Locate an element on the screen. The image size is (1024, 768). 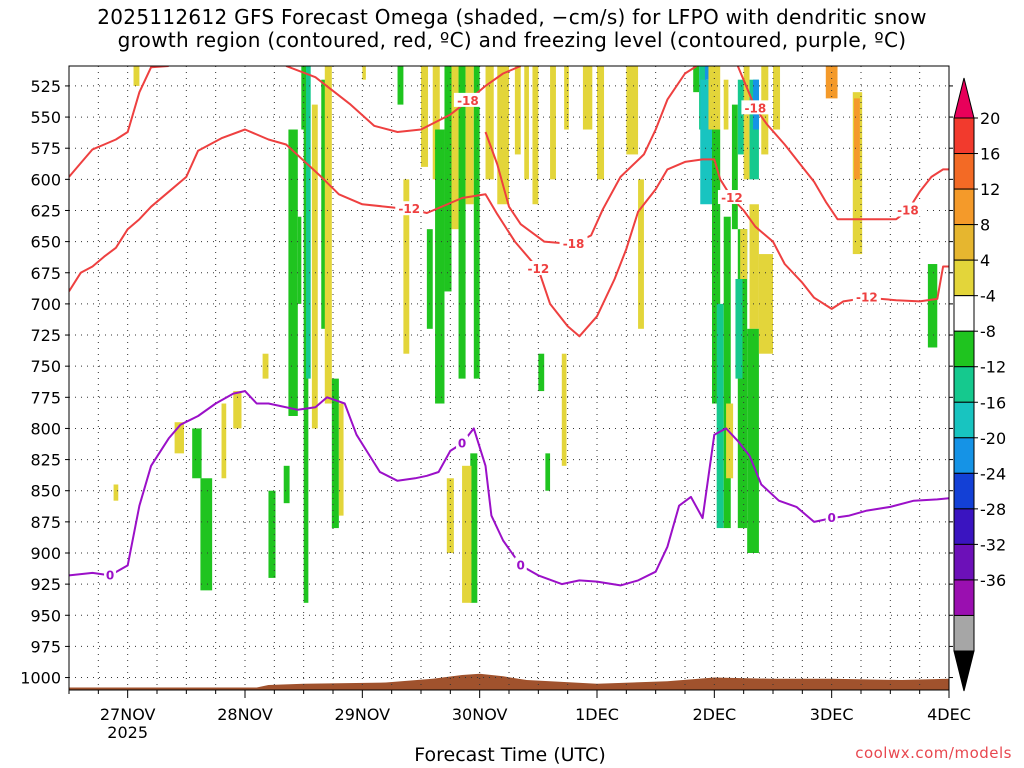
y-tick-label: 650 is located at coordinates (45, 242).